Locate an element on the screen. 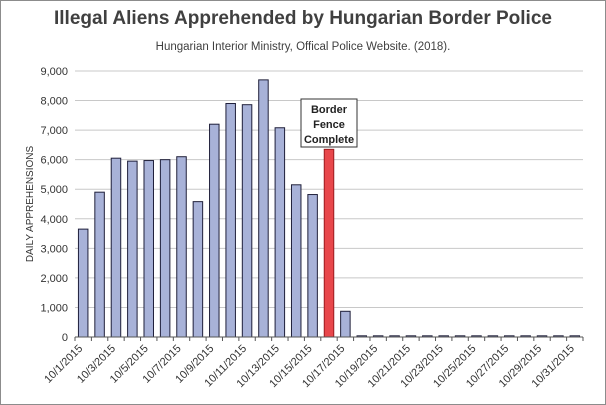  annotation-line: Complete is located at coordinates (329, 140).